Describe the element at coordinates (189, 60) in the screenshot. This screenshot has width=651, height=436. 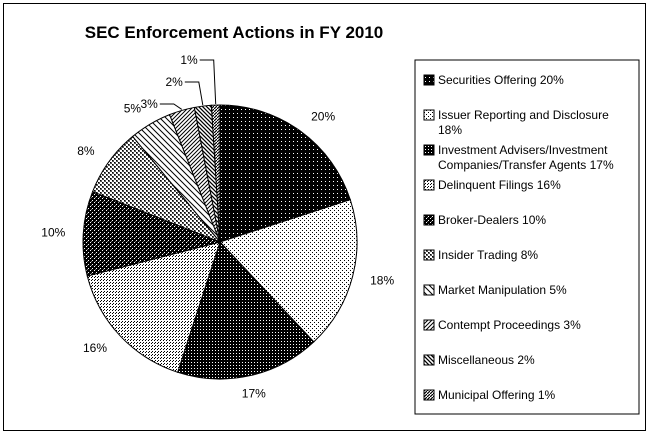
I see `slice-label: 1%` at that location.